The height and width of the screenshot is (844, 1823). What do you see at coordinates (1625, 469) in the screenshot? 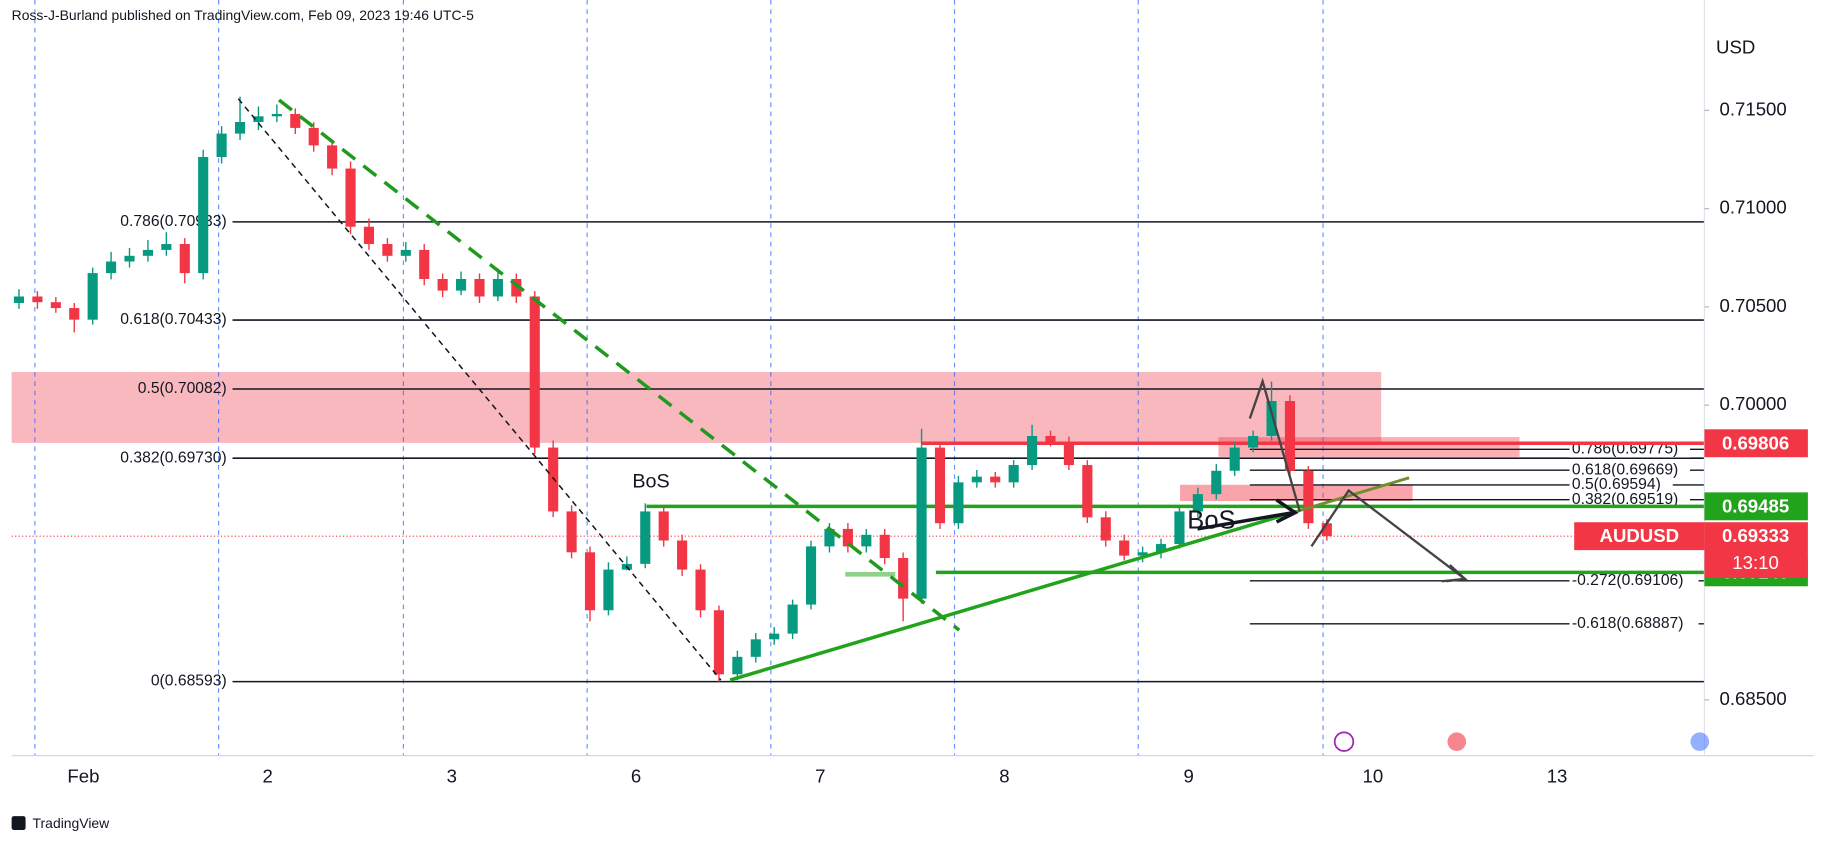
I see `fib-label: 0.618(0.69669)` at bounding box center [1625, 469].